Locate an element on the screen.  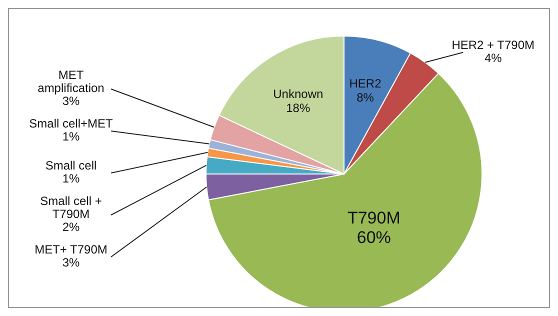
data-label: 18% is located at coordinates (298, 107).